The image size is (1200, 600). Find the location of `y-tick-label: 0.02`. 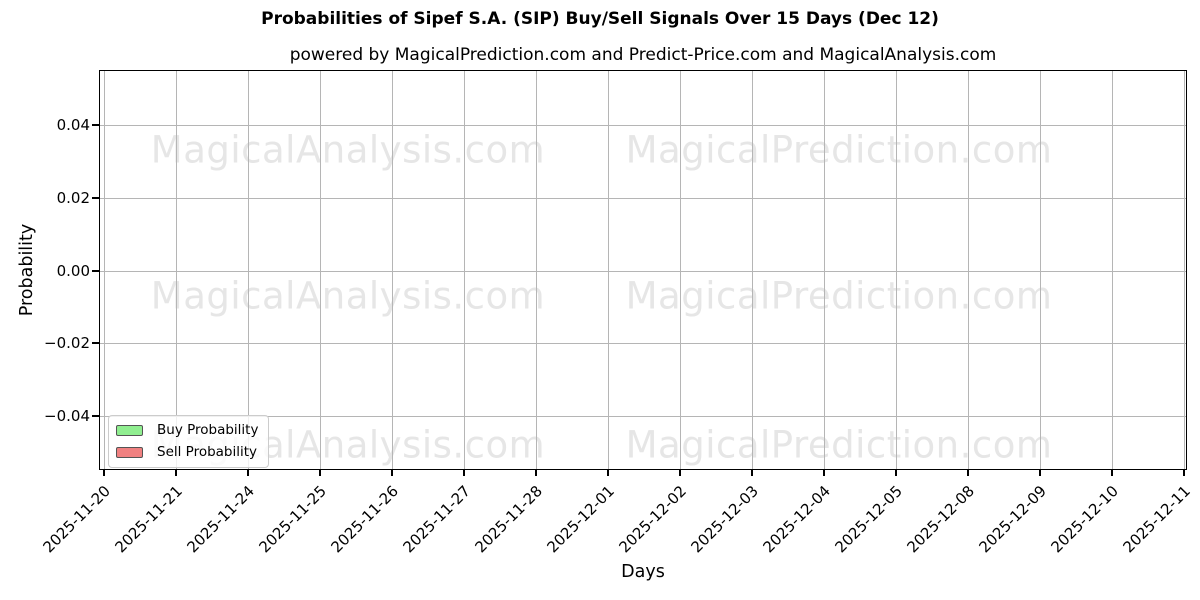

y-tick-label: 0.02 is located at coordinates (73, 197).